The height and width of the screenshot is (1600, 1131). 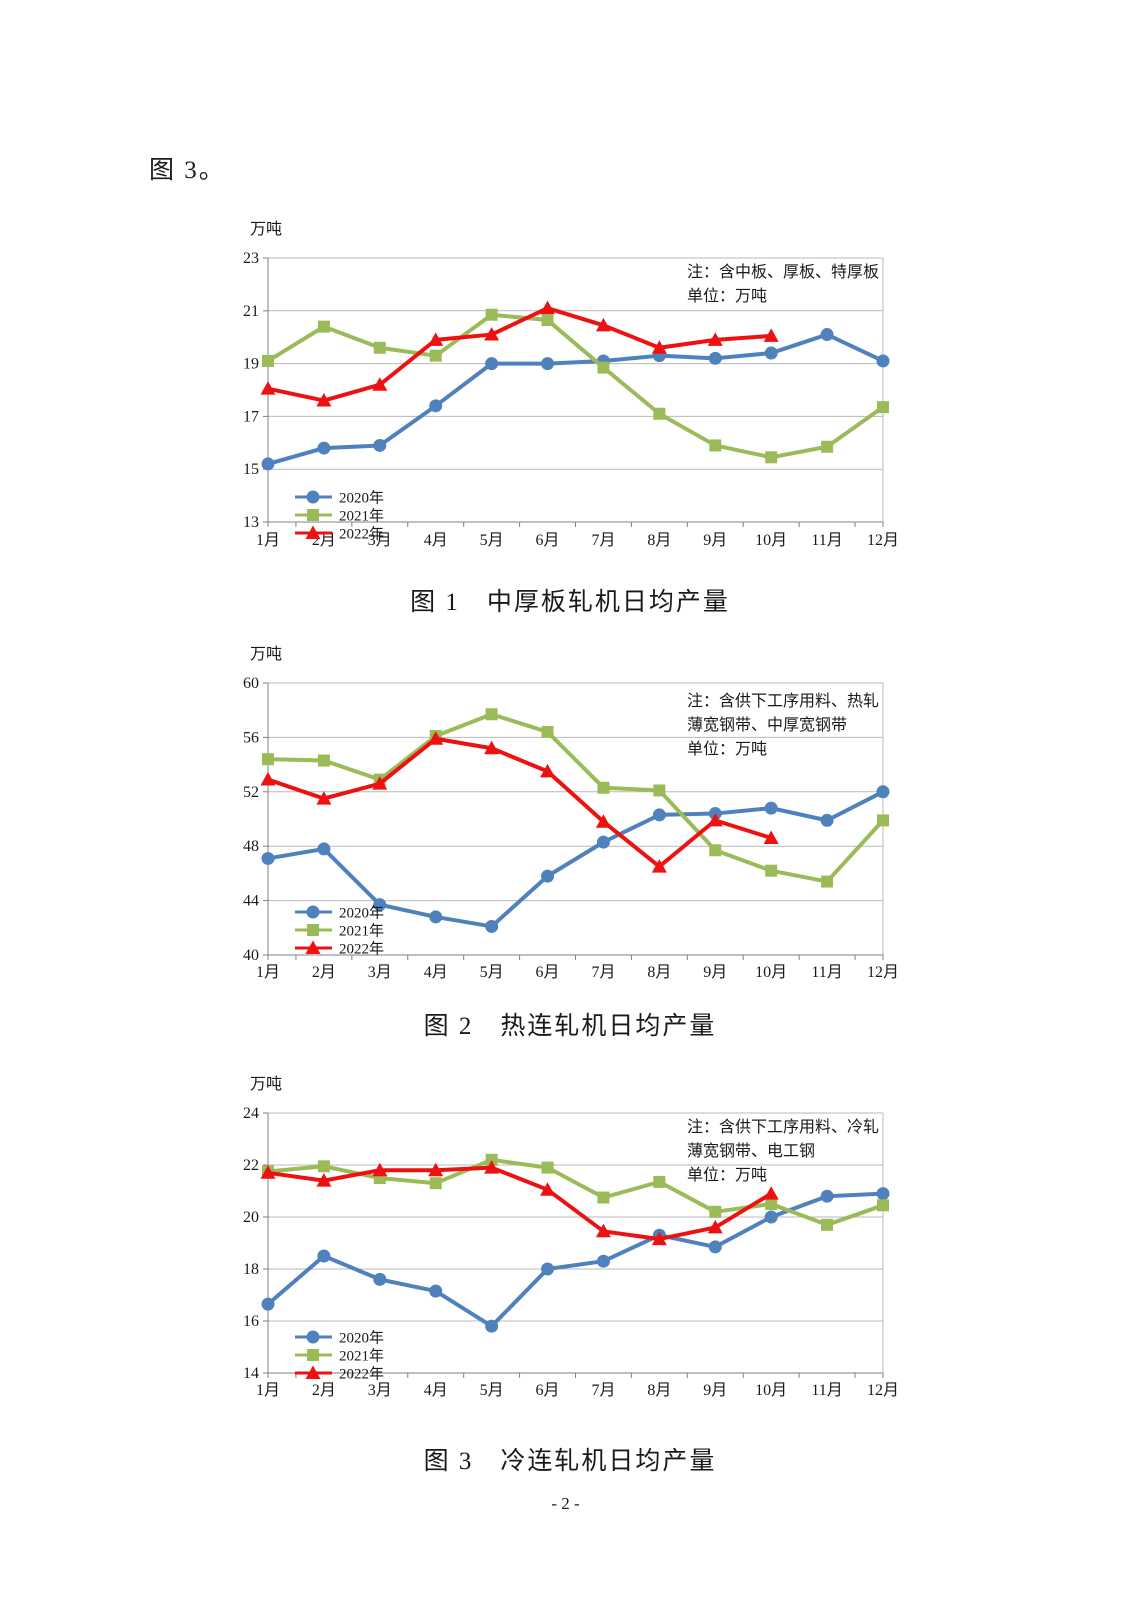 What do you see at coordinates (251, 364) in the screenshot?
I see `y-tick-label: 19` at bounding box center [251, 364].